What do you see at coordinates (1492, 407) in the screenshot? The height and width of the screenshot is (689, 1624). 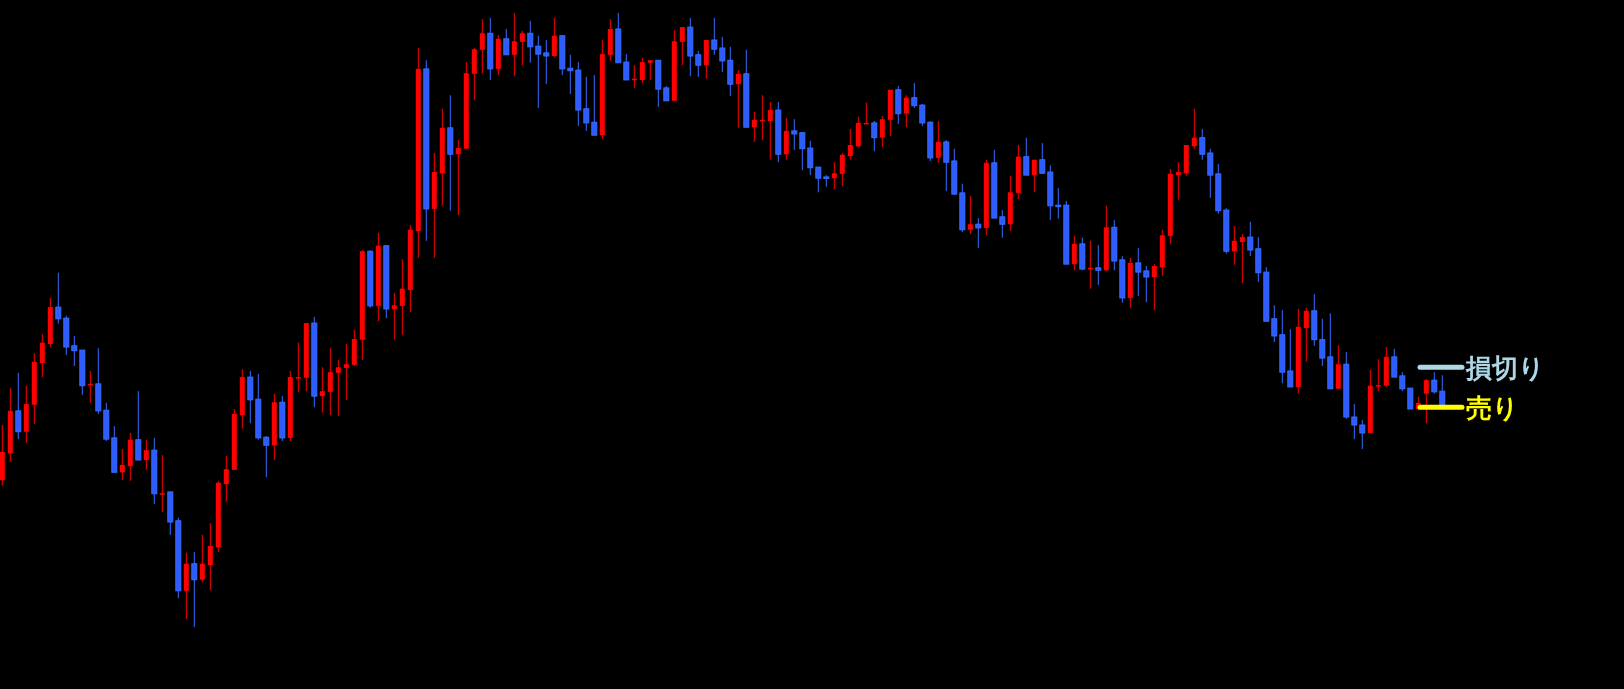 I see `ref-line-label: 売り` at bounding box center [1492, 407].